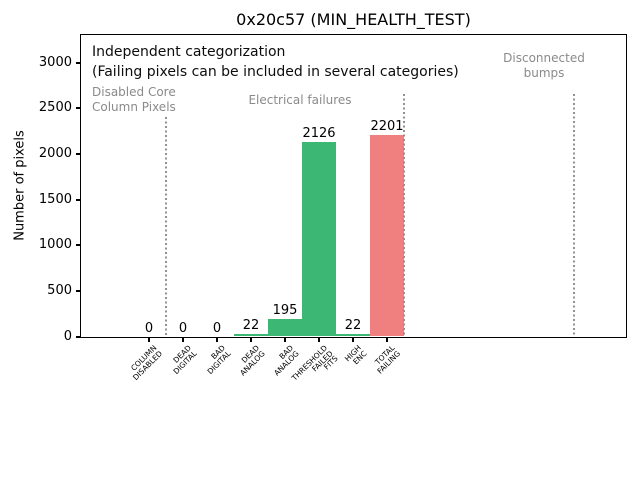  Describe the element at coordinates (59, 290) in the screenshot. I see `y-tick-label: 500` at that location.